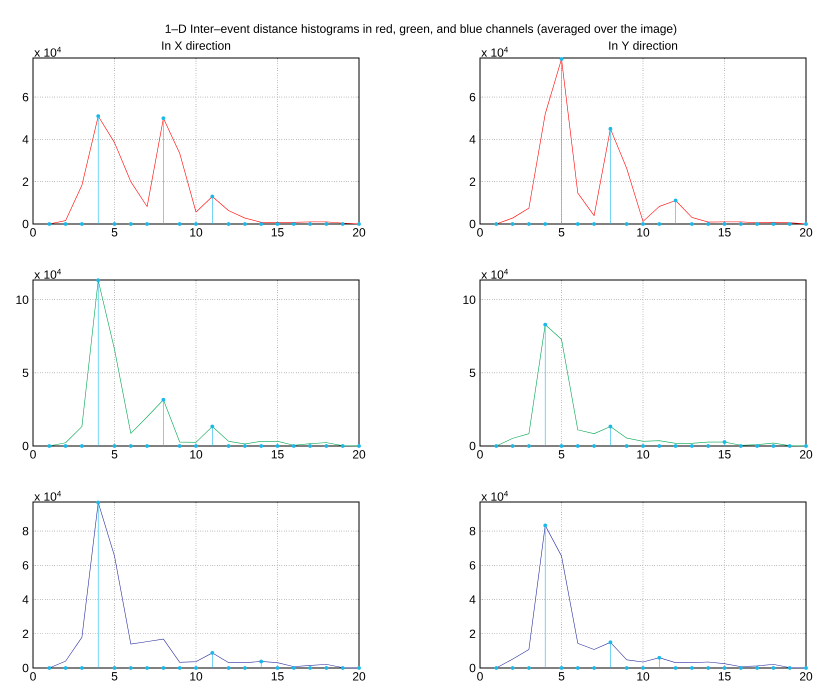 This screenshot has height=694, width=817. I want to click on text: 1–D Inter–event distance histograms in red, green, and blue channels (averaged over the image), so click(421, 30).